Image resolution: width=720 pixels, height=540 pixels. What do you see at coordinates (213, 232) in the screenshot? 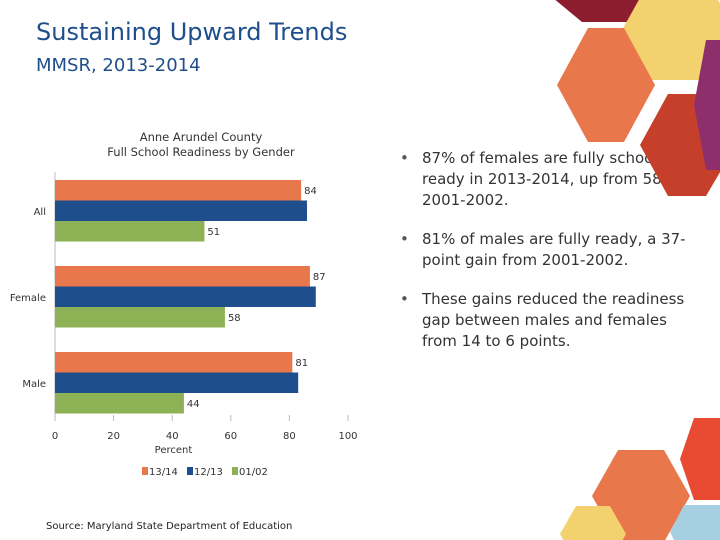
I see `data-label: 51` at bounding box center [213, 232].